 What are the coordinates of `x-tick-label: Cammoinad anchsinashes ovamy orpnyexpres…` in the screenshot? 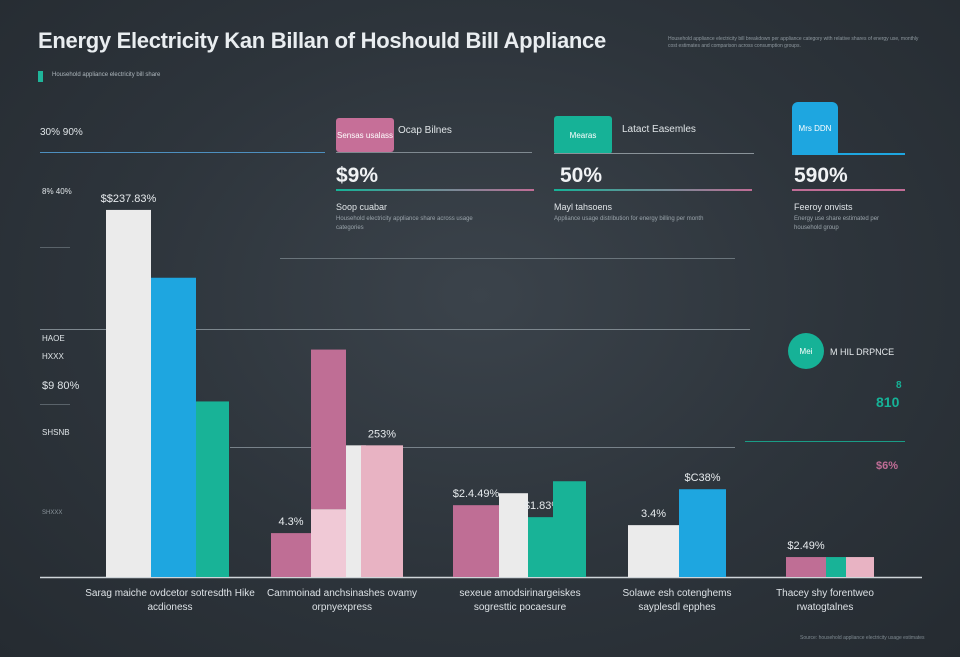 It's located at (342, 600).